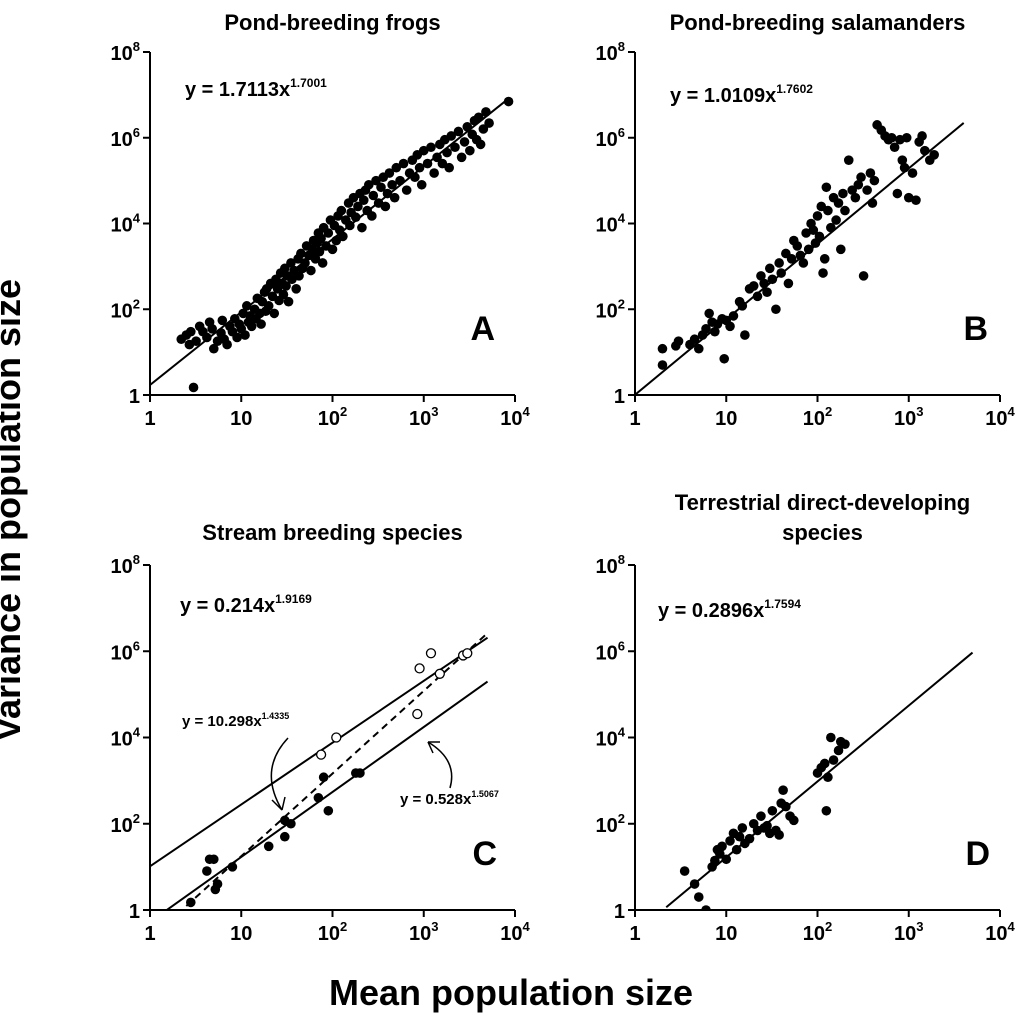 This screenshot has height=1020, width=1022. Describe the element at coordinates (278, 803) in the screenshot. I see `annotation-arrow-1-head` at that location.